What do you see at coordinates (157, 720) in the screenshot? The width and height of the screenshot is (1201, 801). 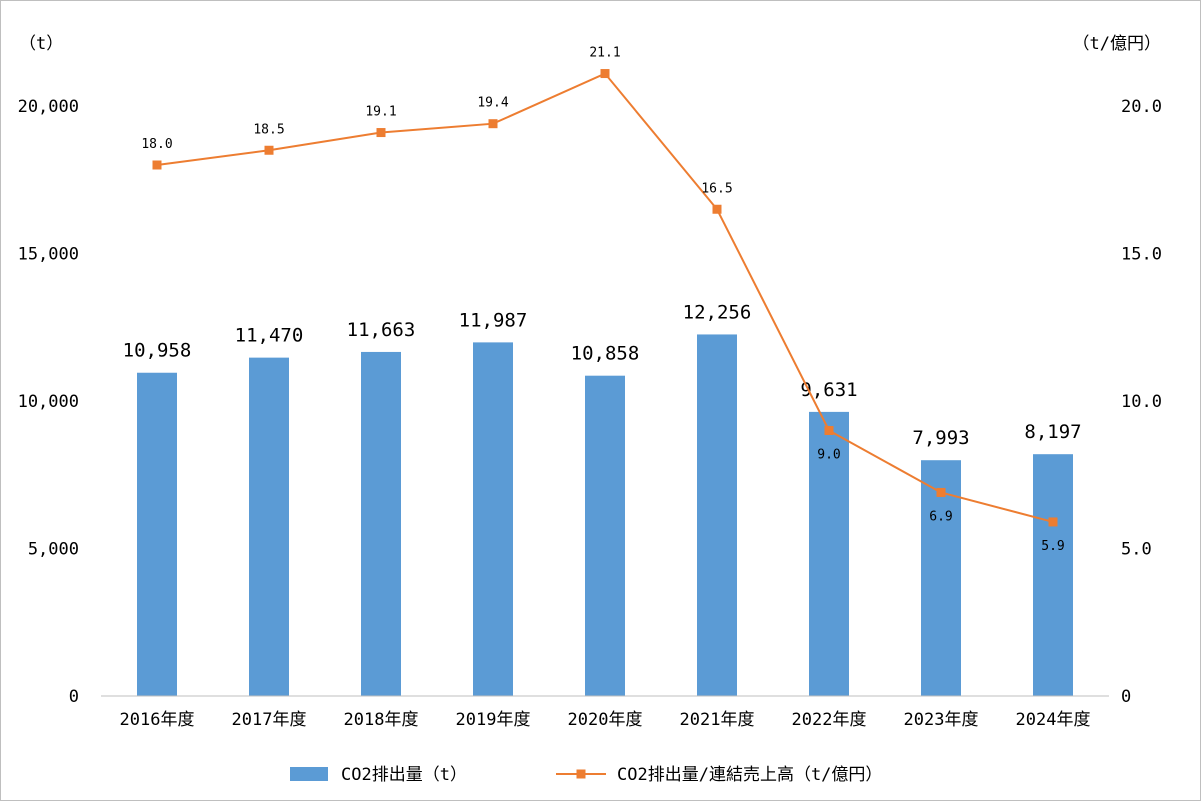 I see `category-label: 2016年度` at bounding box center [157, 720].